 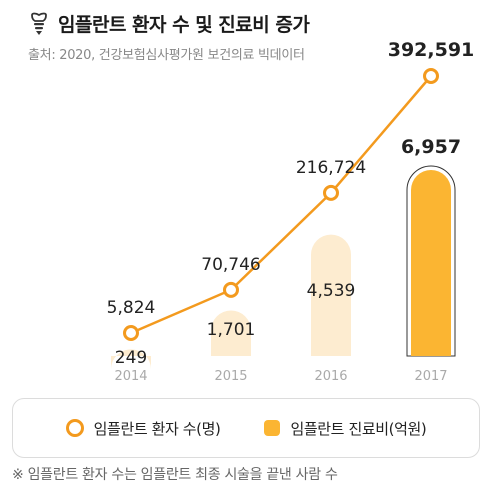 What do you see at coordinates (166, 55) in the screenshot?
I see `chart-source: 출처: 2020, 건강보험심사평가원 보건의료 빅데이터` at bounding box center [166, 55].